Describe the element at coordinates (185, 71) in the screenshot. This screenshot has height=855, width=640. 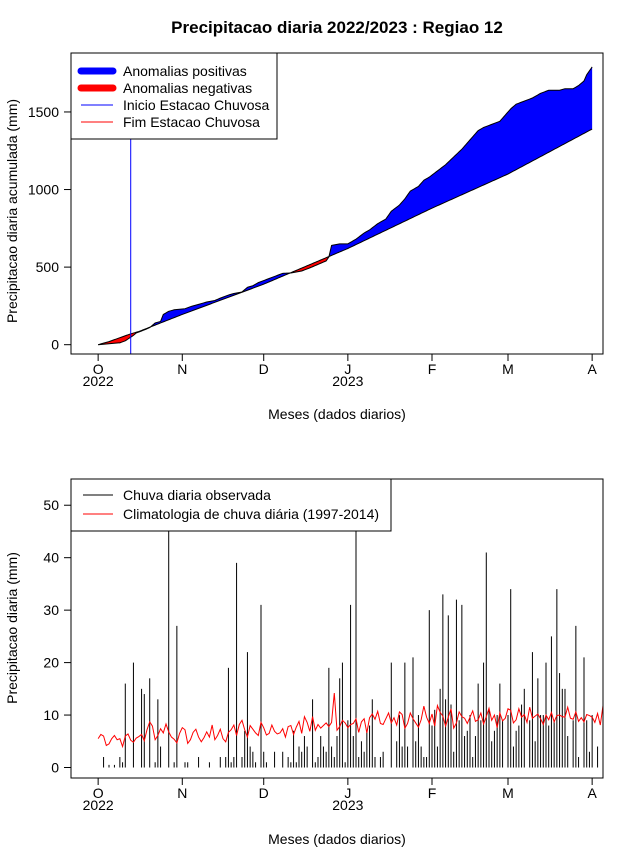
I see `legend-label-positive: Anomalias positivas` at that location.